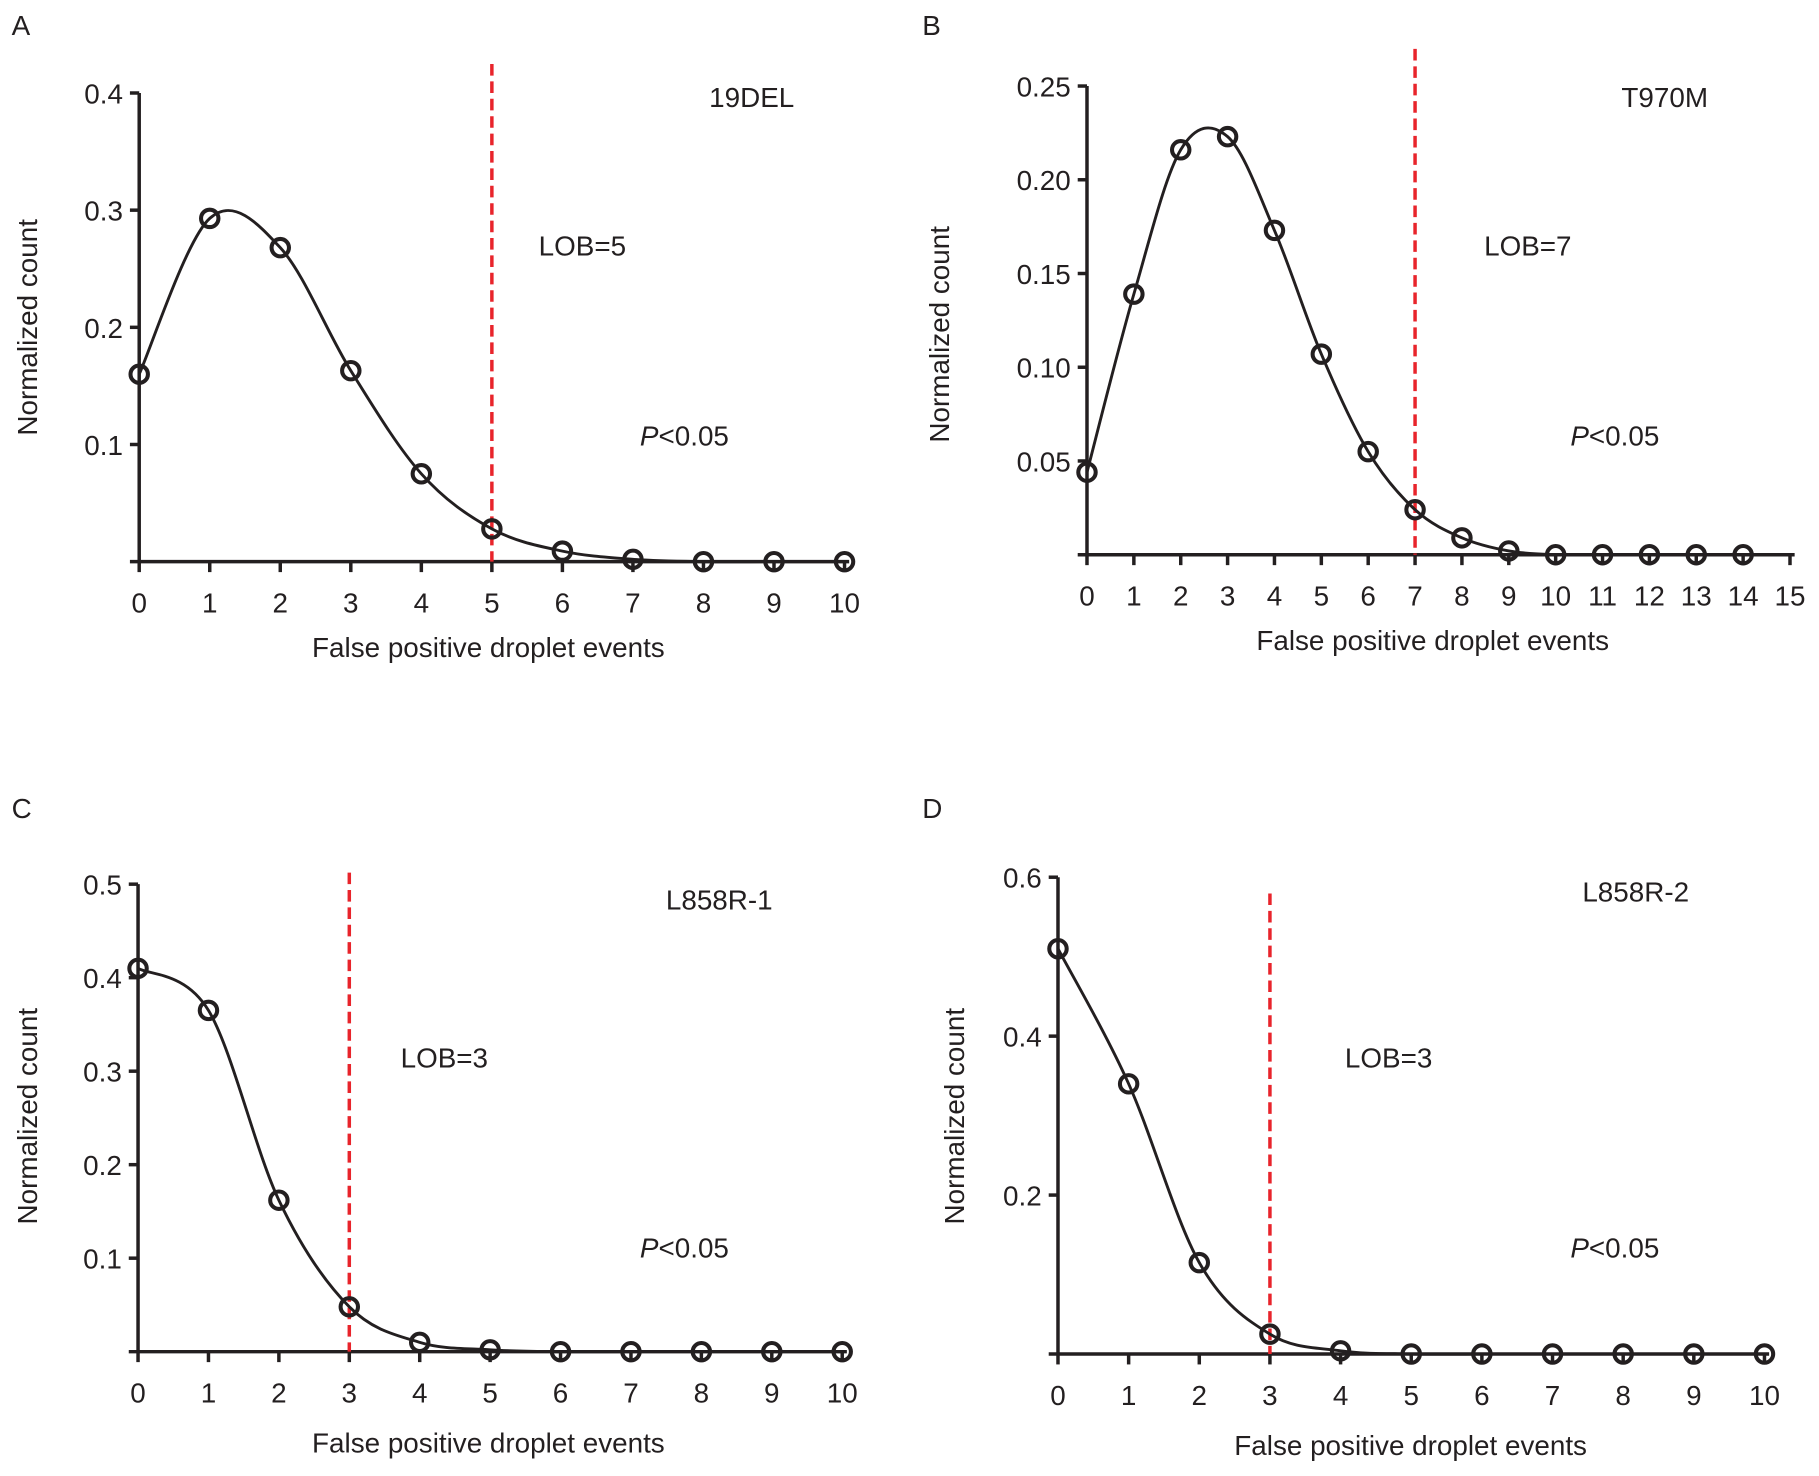  Describe the element at coordinates (751, 97) in the screenshot. I see `panel-title: 19DEL` at that location.